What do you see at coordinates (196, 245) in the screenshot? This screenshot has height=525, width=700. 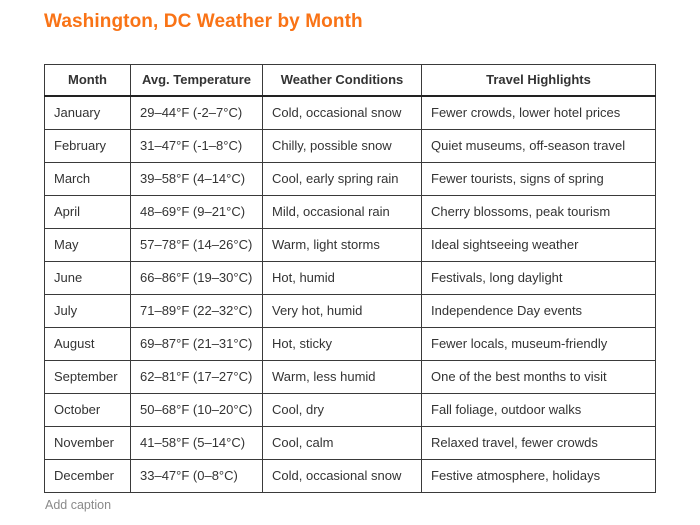 I see `table-cell: 57–78°F (14–26°C)` at bounding box center [196, 245].